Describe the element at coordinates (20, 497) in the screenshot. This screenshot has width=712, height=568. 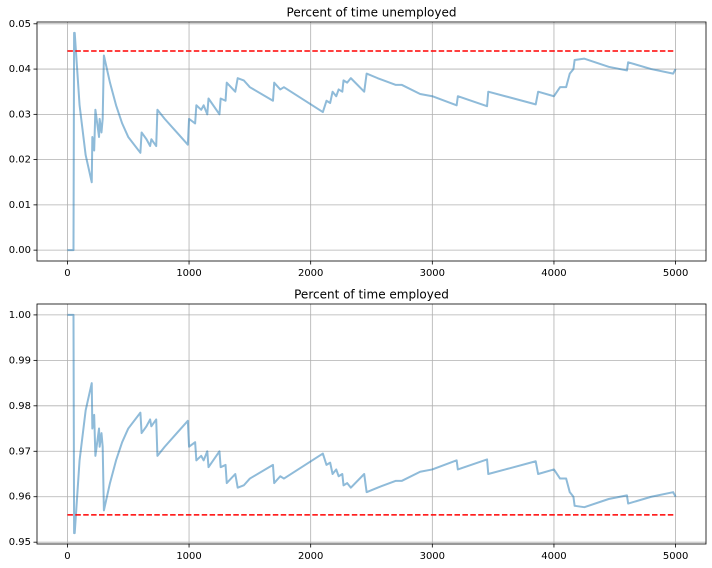
I see `y-tick-label: 0.96` at that location.